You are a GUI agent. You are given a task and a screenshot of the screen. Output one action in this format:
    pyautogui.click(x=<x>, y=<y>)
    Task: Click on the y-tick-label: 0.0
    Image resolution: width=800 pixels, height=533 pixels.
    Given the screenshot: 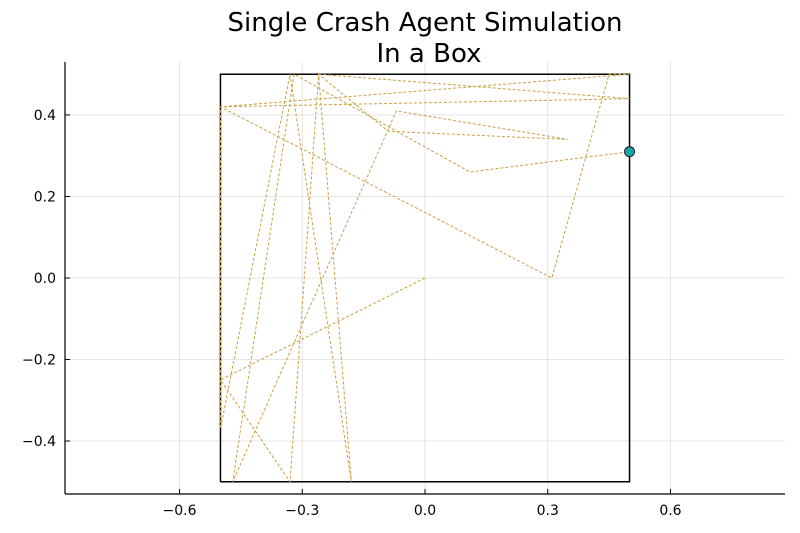 What is the action you would take?
    pyautogui.click(x=45, y=279)
    